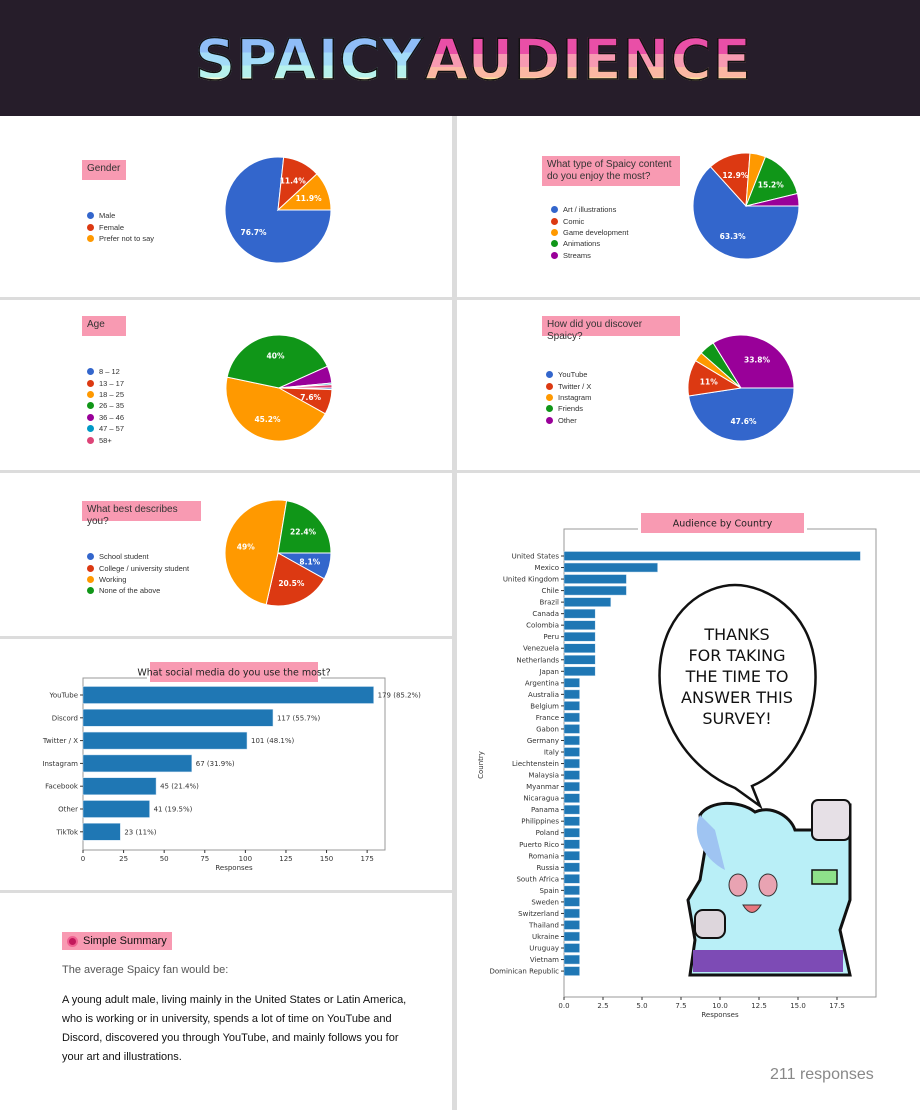 The image size is (920, 1110). What do you see at coordinates (117, 941) in the screenshot?
I see `summary-title: Simple Summary` at bounding box center [117, 941].